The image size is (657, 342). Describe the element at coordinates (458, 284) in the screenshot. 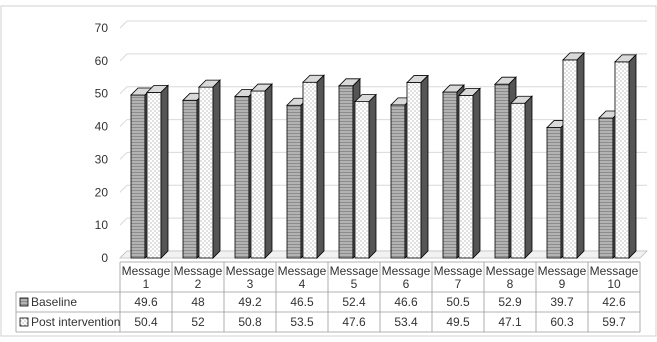

I see `category-label-line: 7` at that location.